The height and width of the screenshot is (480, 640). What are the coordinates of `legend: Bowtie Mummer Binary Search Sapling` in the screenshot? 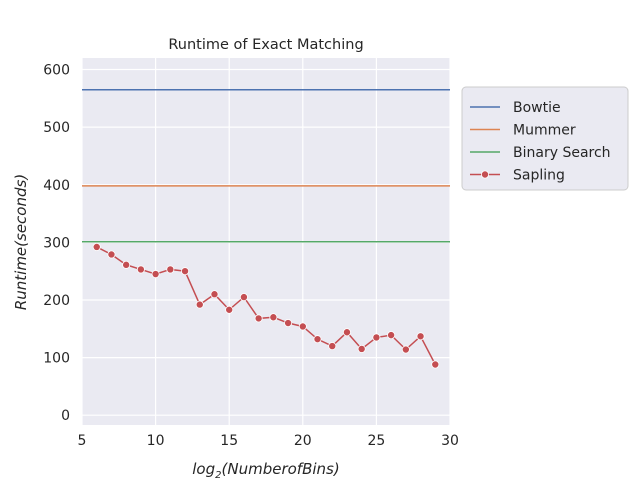 It's located at (545, 138).